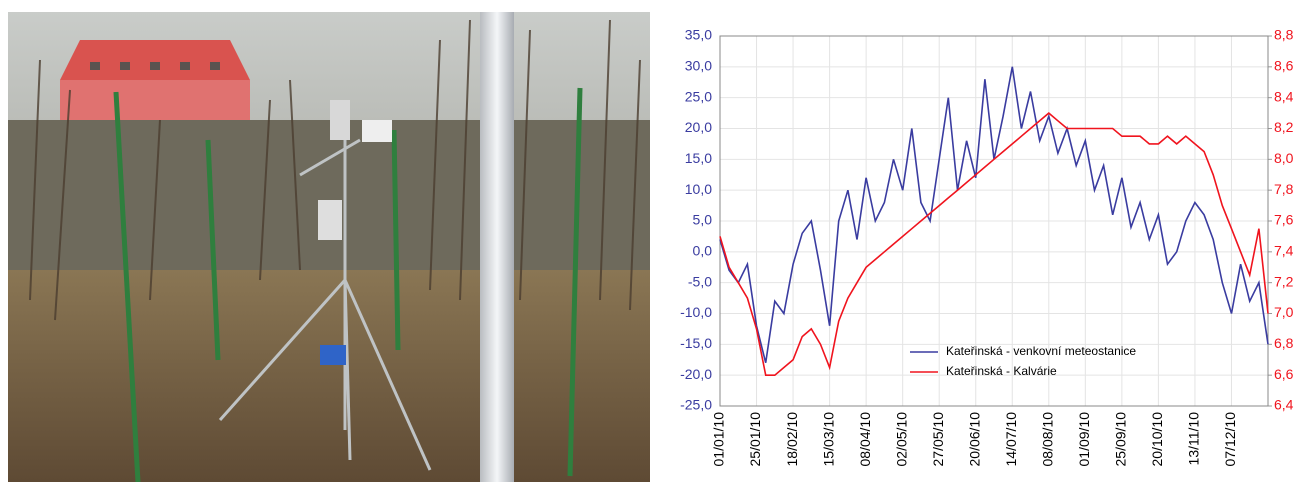 Image resolution: width=1302 pixels, height=482 pixels. Describe the element at coordinates (1284, 96) in the screenshot. I see `y2-tick-label: 8,4` at that location.